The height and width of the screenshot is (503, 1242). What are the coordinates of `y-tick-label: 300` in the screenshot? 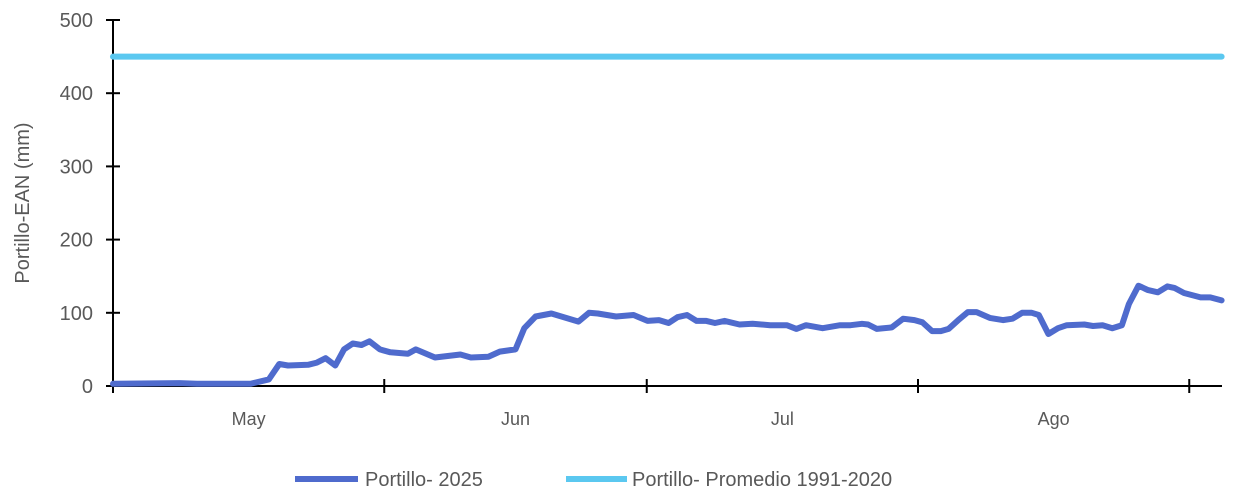 It's located at (76, 167).